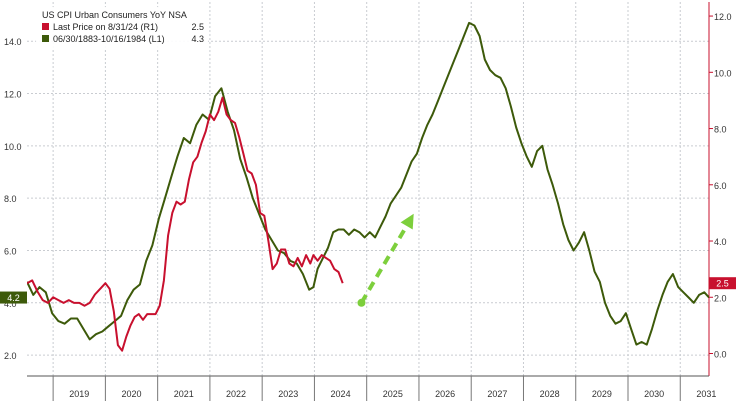 This screenshot has width=736, height=401. Describe the element at coordinates (407, 221) in the screenshot. I see `arrow-head` at that location.